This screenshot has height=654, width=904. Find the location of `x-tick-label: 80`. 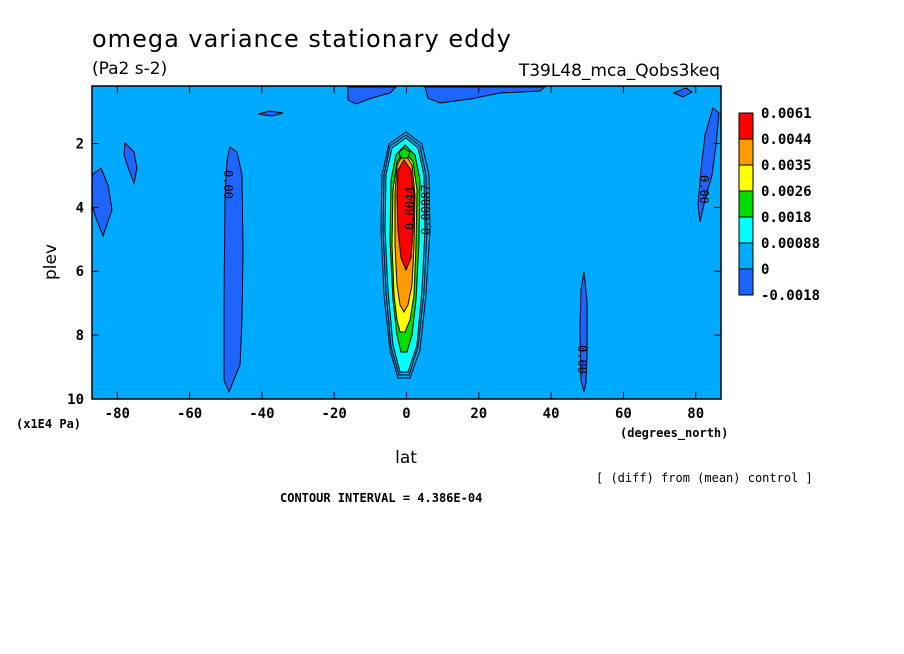

x-tick-label: 80 is located at coordinates (695, 414).